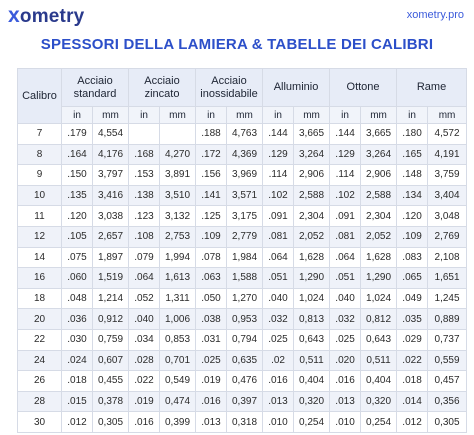 This screenshot has height=435, width=474. I want to click on inch-cell: .035, so click(412, 319).